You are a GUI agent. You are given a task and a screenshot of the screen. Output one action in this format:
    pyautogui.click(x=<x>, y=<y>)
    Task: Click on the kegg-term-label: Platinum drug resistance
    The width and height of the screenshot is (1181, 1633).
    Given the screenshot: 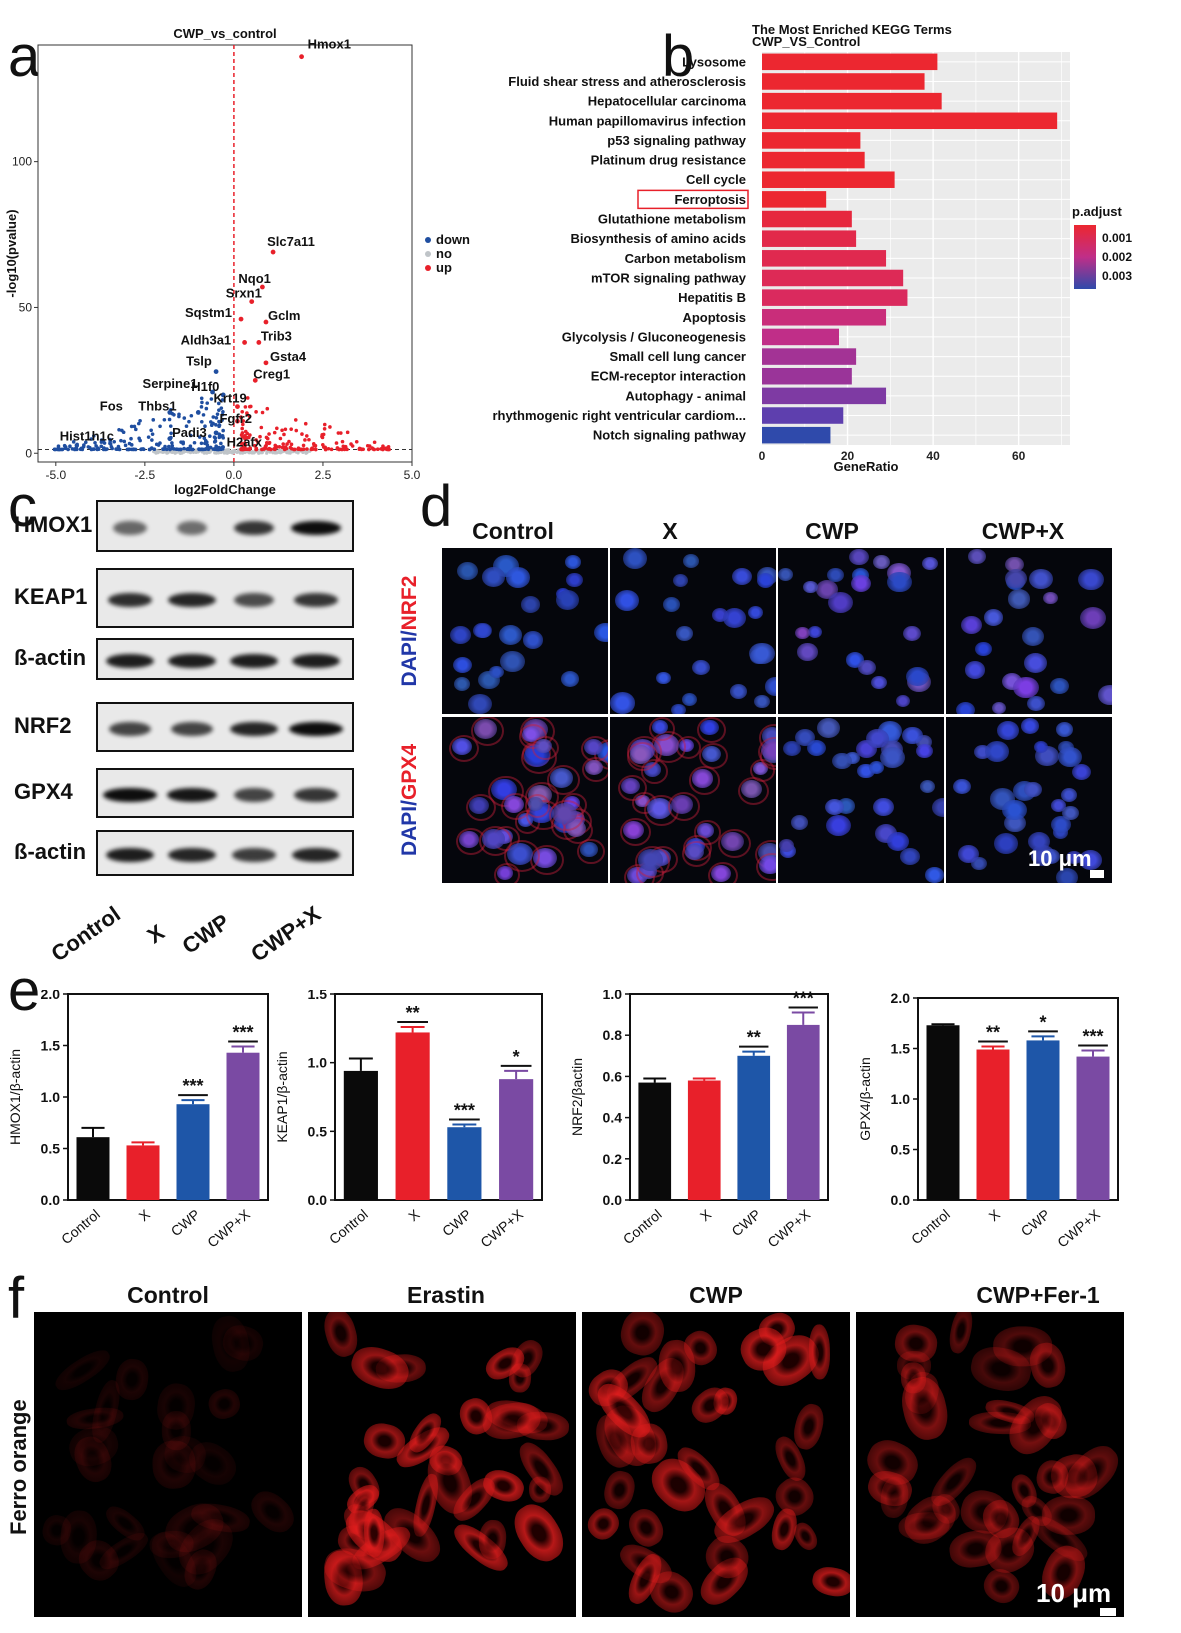 What is the action you would take?
    pyautogui.click(x=668, y=160)
    